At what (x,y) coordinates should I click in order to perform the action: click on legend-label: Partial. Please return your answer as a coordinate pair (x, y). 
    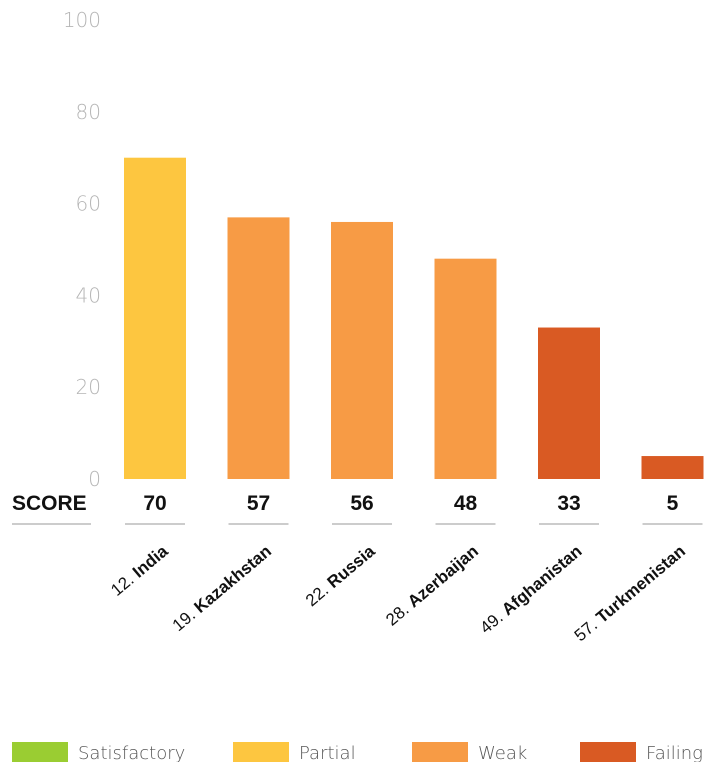
    Looking at the image, I should click on (327, 752).